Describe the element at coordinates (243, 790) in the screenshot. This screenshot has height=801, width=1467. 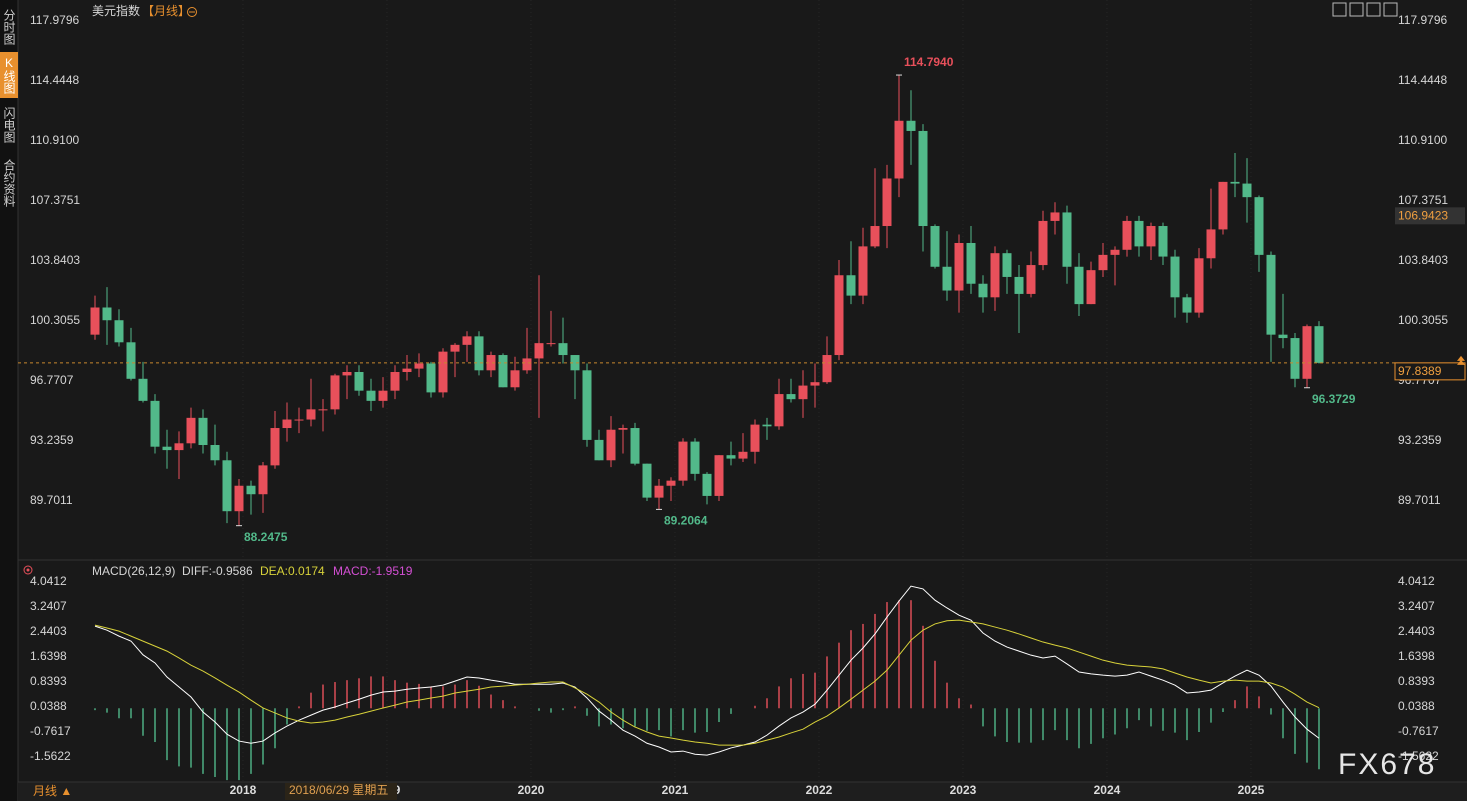
I see `x-tick-label: 2018` at that location.